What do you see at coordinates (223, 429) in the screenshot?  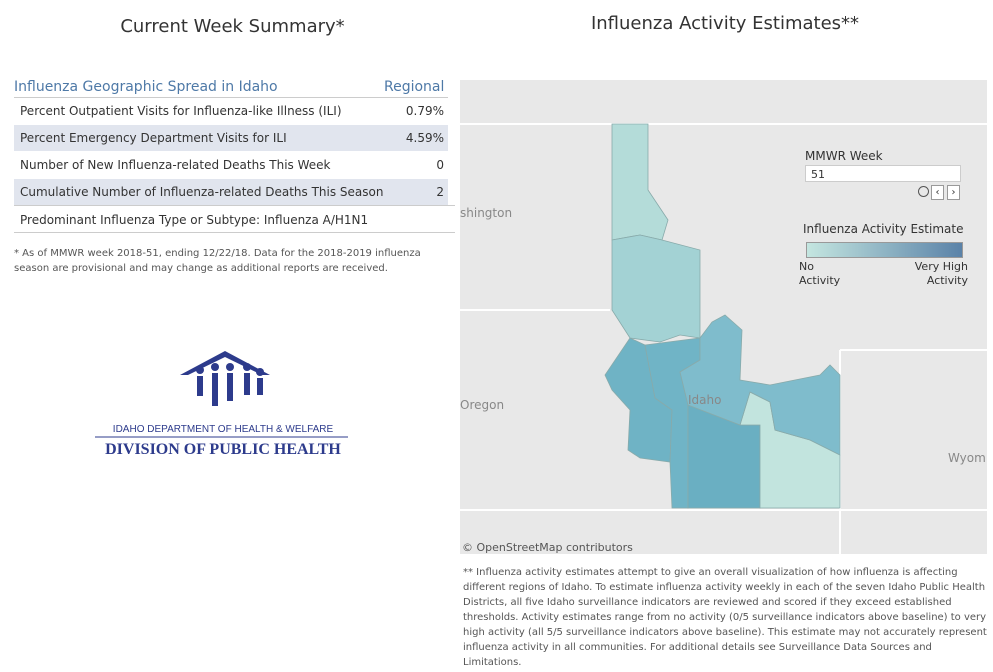 I see `logo-line1: IDAHO DEPARTMENT OF HEALTH & WELFARE` at bounding box center [223, 429].